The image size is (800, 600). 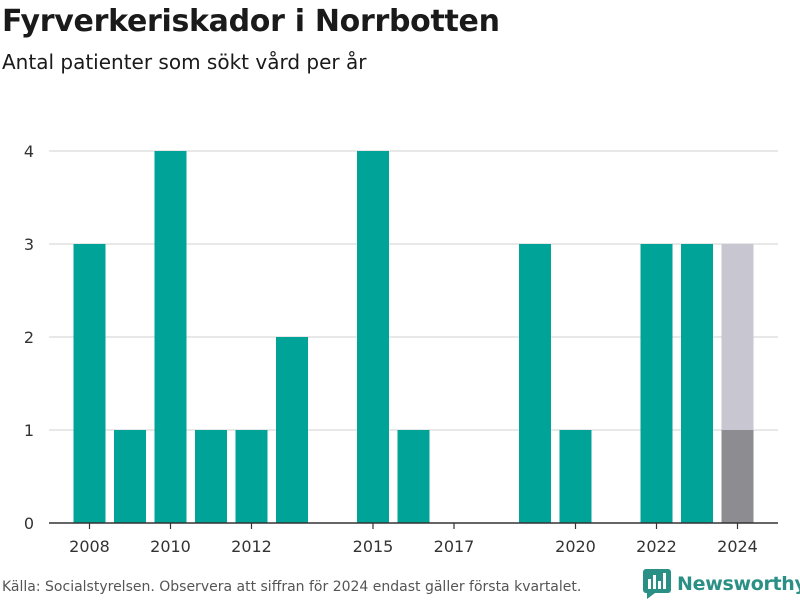 I want to click on bar-2024-projection, so click(x=737, y=337).